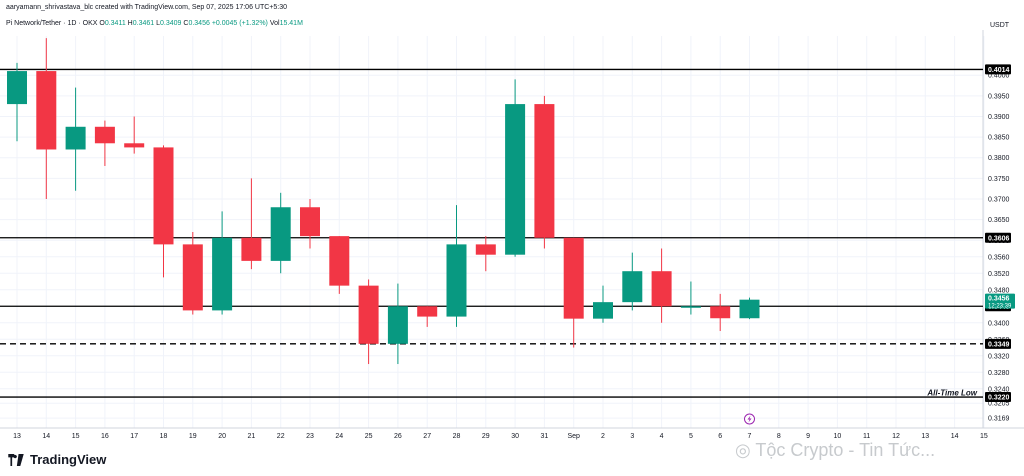 The width and height of the screenshot is (1024, 476). I want to click on y-tick-label: 0.3850, so click(999, 138).